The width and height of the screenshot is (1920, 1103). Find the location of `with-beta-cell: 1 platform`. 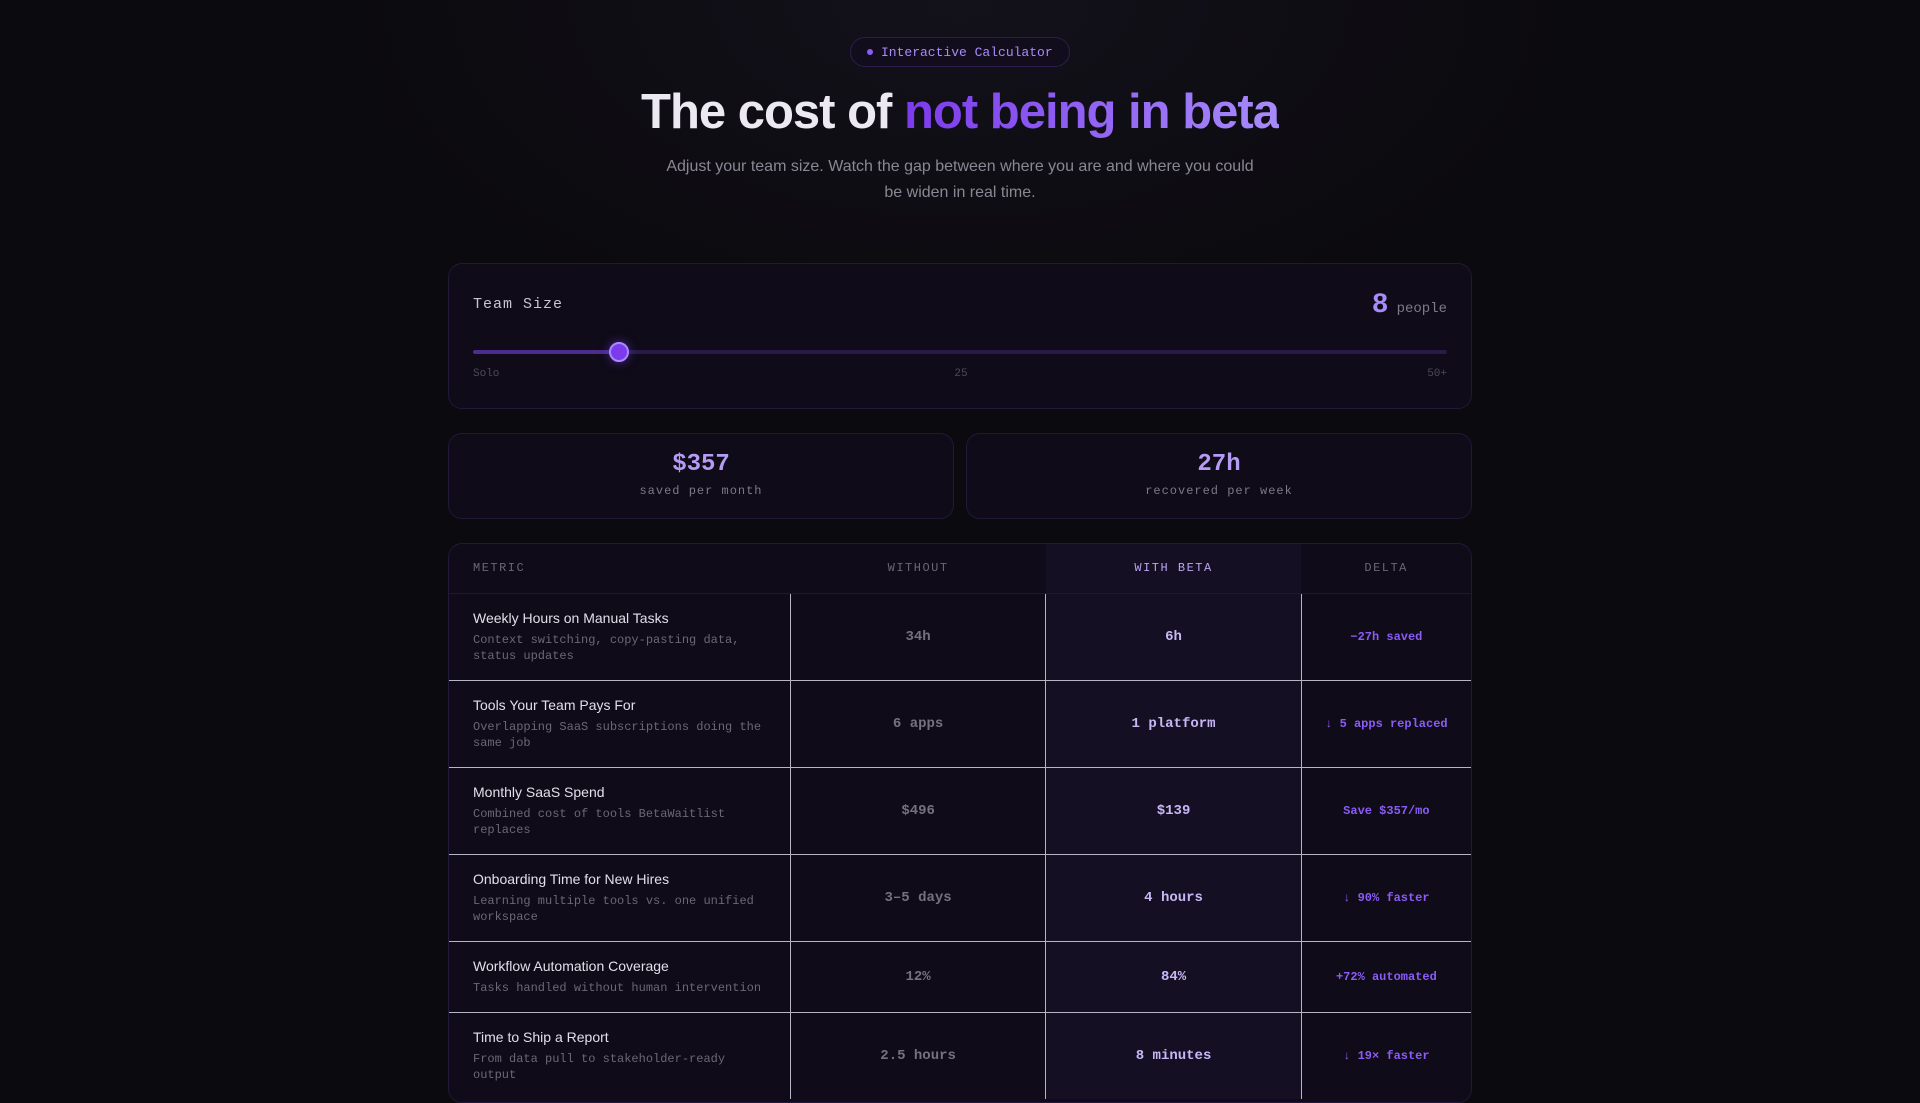

with-beta-cell: 1 platform is located at coordinates (1173, 723).